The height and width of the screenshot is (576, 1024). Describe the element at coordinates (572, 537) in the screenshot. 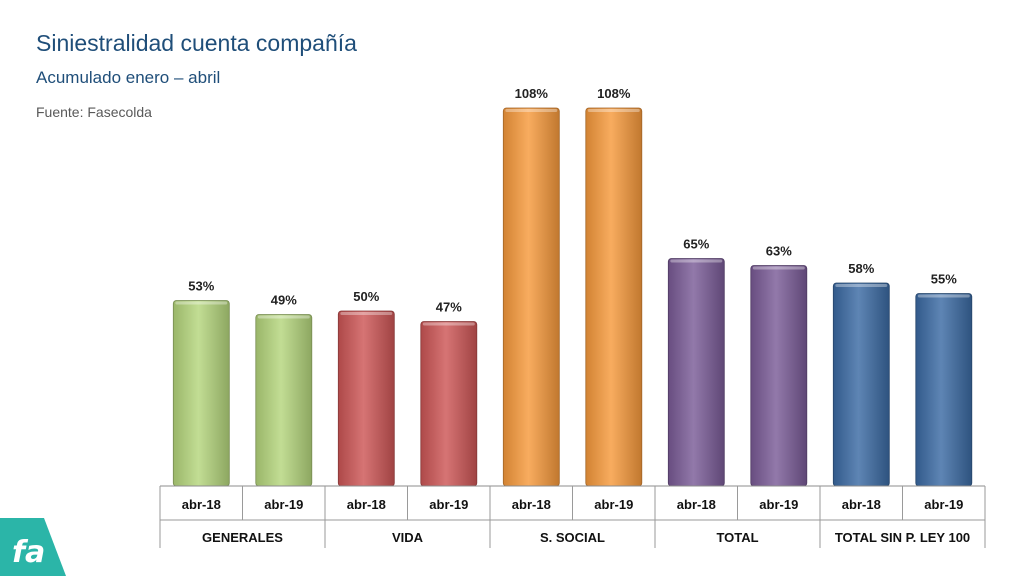

I see `group-label: S. SOCIAL` at that location.